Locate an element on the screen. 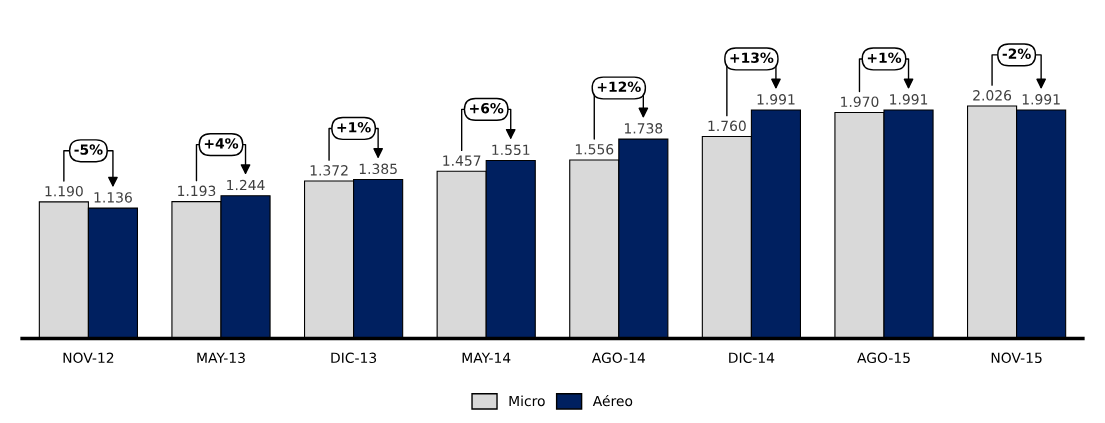  legend-label: Aéreo is located at coordinates (612, 400).